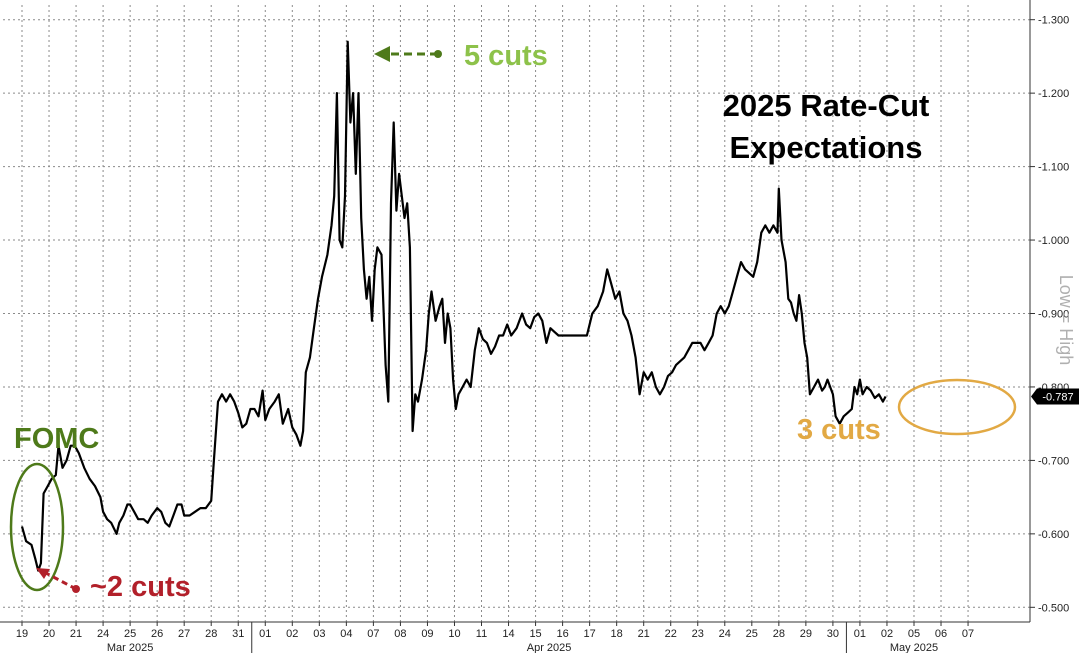 The image size is (1079, 653). I want to click on x-tick-label: 20, so click(49, 634).